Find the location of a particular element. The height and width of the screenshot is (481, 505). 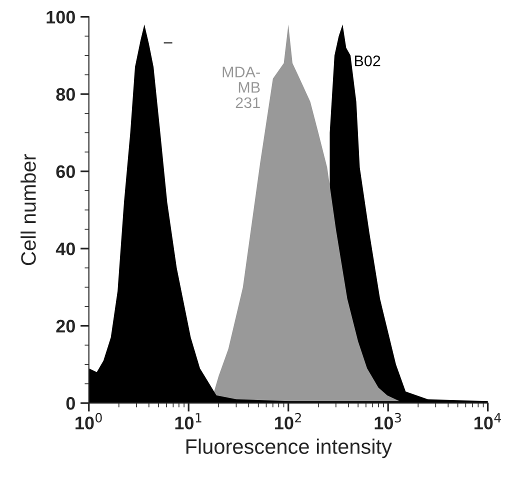

series-label: – is located at coordinates (168, 43).